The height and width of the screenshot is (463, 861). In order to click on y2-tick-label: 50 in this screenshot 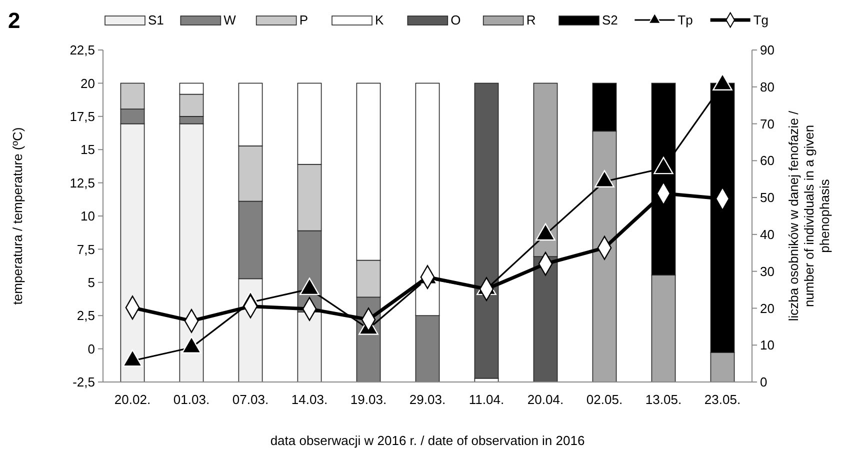, I will do `click(767, 198)`.